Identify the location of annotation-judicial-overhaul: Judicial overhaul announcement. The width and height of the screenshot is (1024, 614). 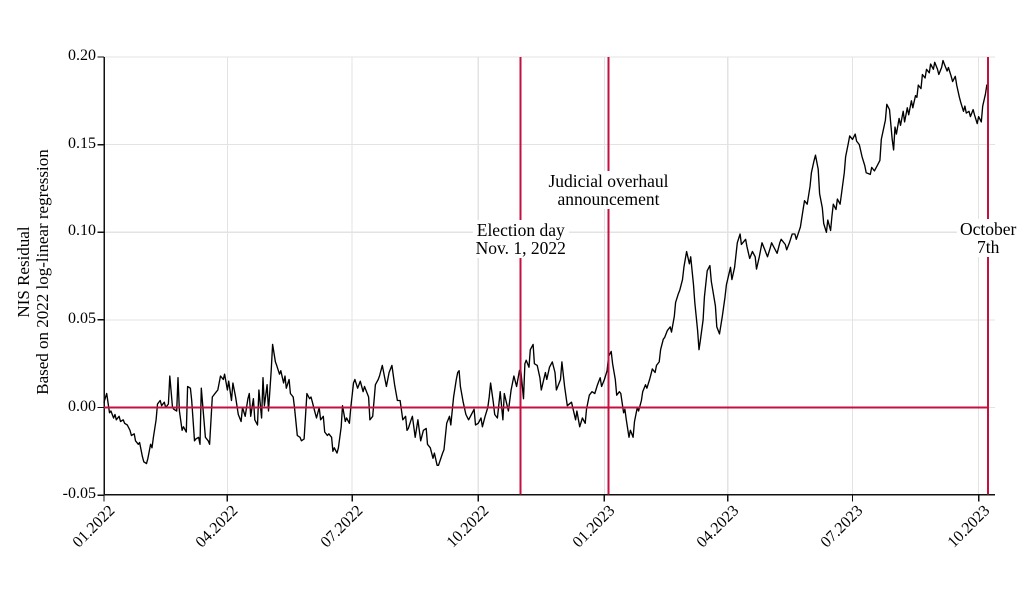
(608, 190).